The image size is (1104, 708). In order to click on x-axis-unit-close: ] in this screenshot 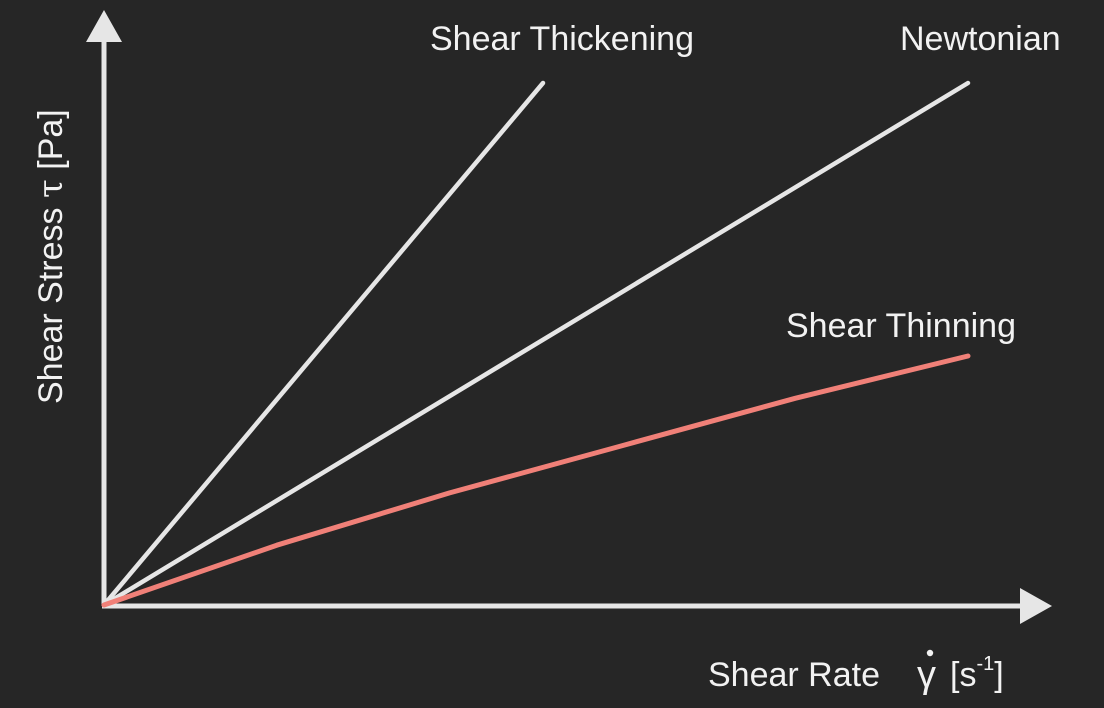, I will do `click(998, 675)`.